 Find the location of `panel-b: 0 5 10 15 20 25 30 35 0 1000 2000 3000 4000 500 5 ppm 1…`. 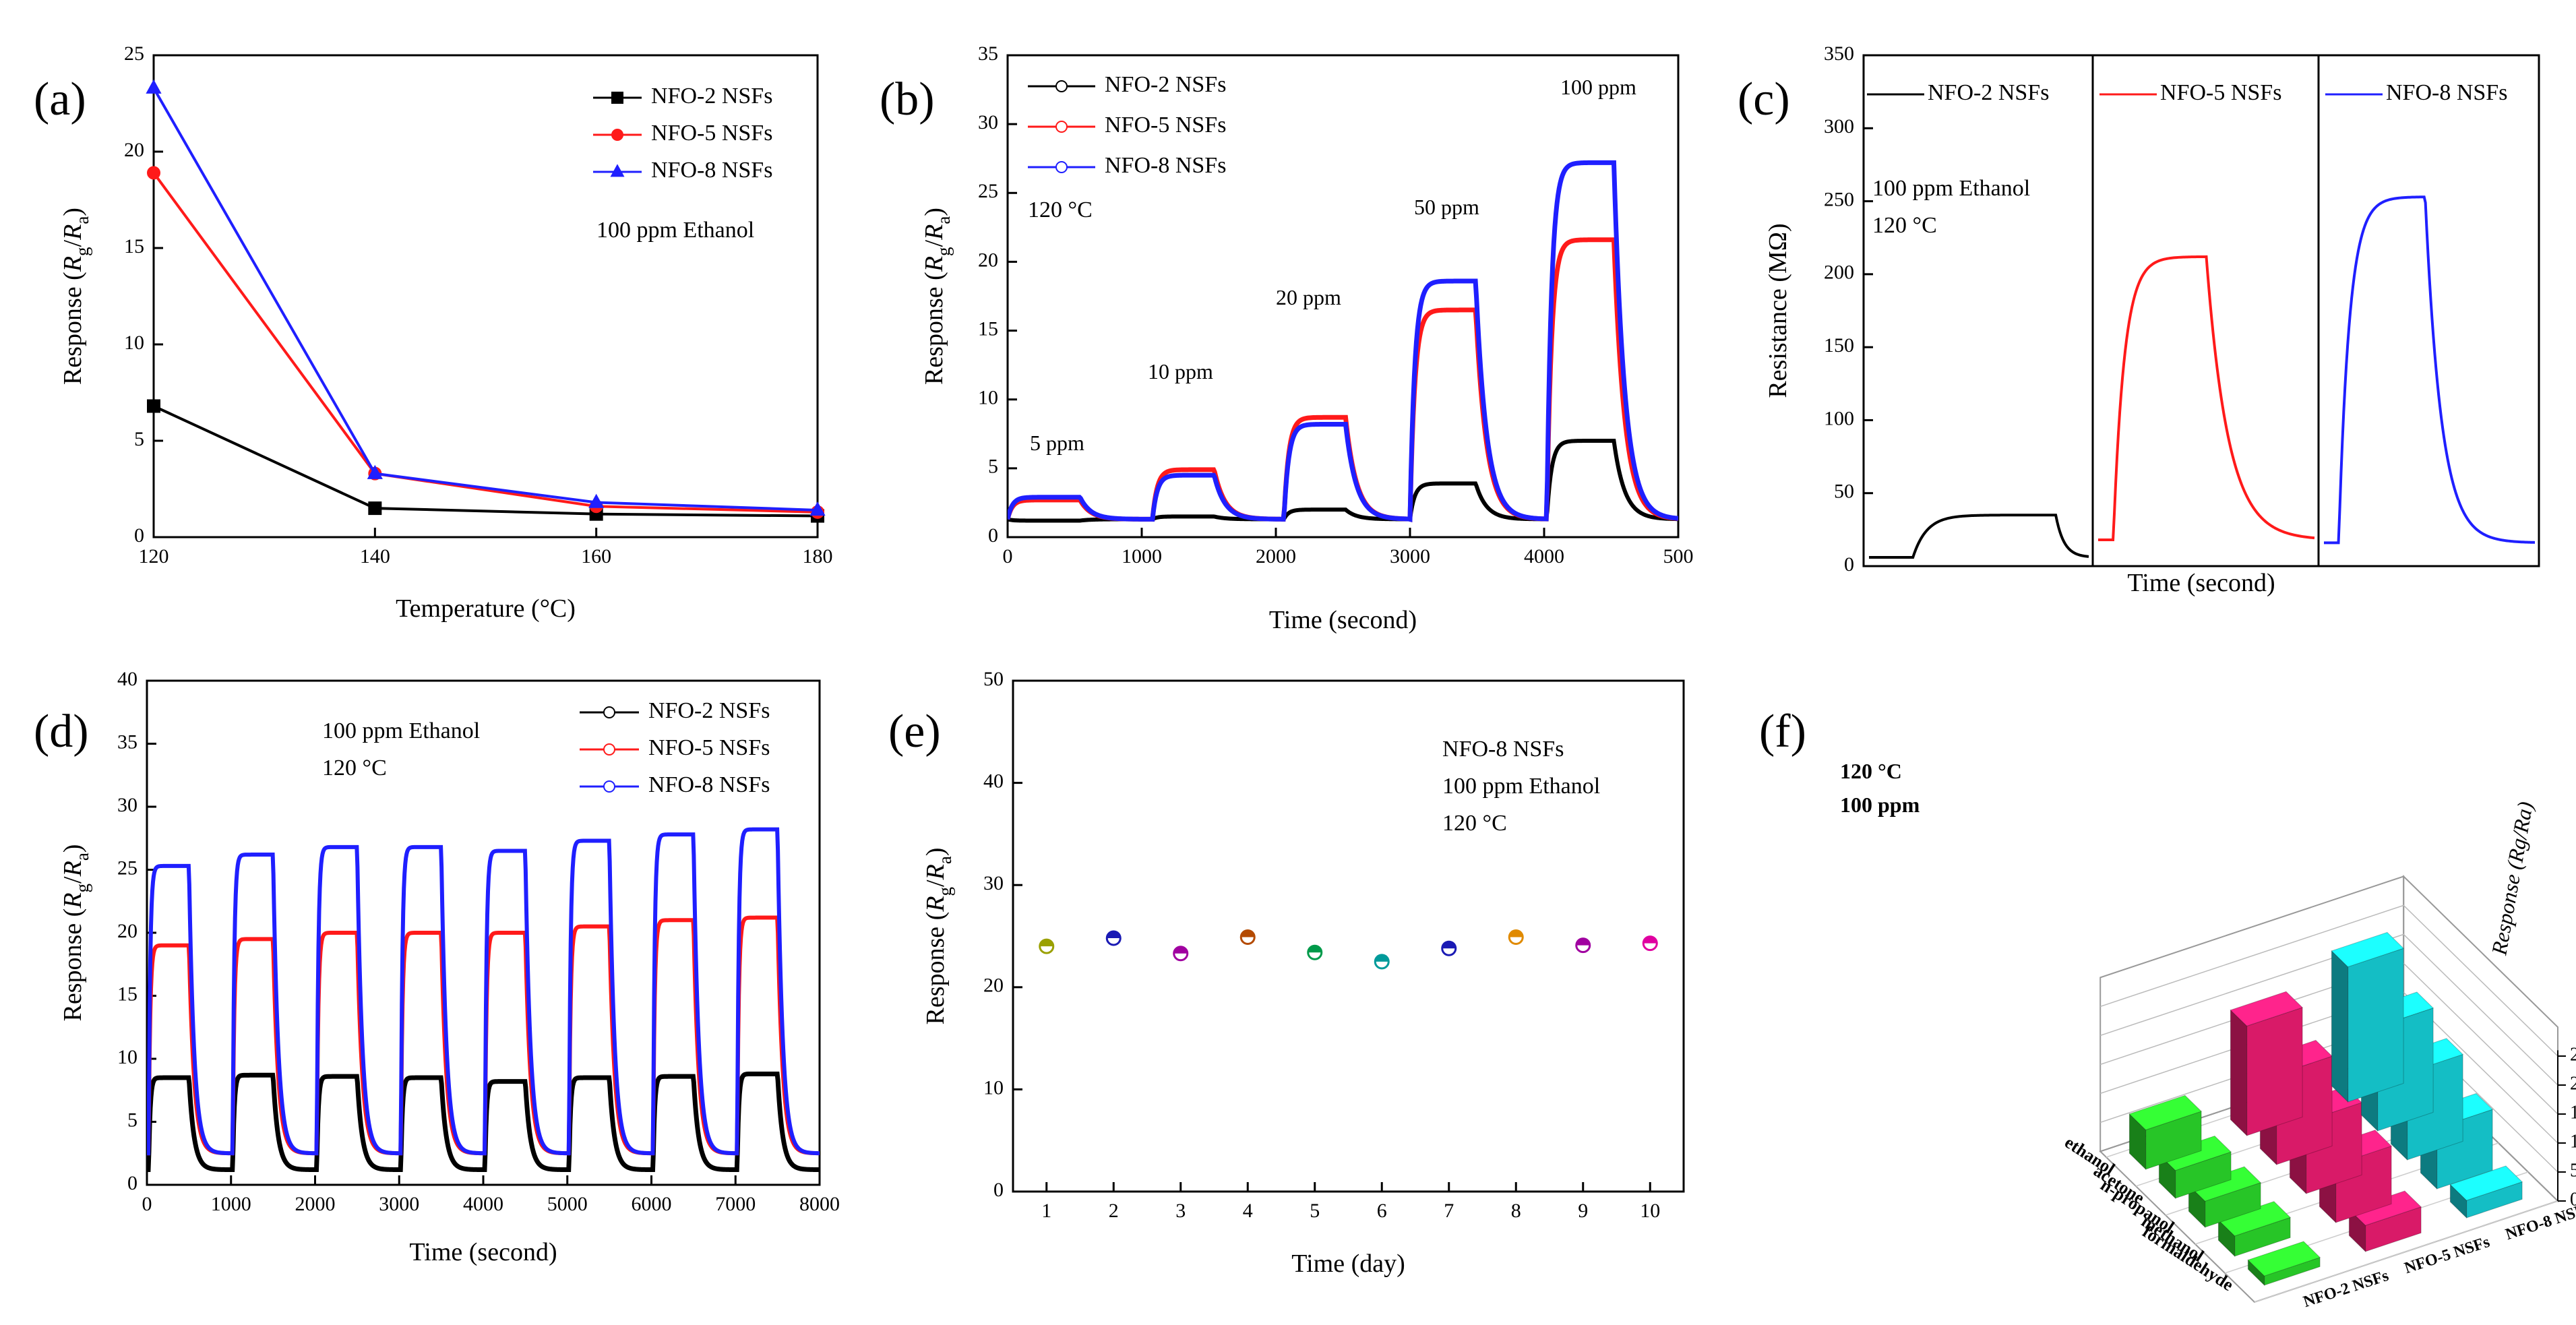

panel-b: 0 5 10 15 20 25 30 35 0 1000 2000 3000 4000 500 5 ppm 1… is located at coordinates (1287, 338).